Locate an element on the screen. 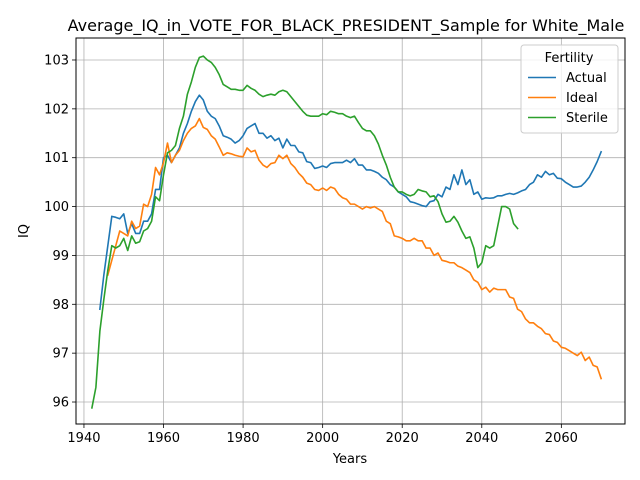 The image size is (640, 480). legend-label-ideal: Ideal is located at coordinates (582, 98).